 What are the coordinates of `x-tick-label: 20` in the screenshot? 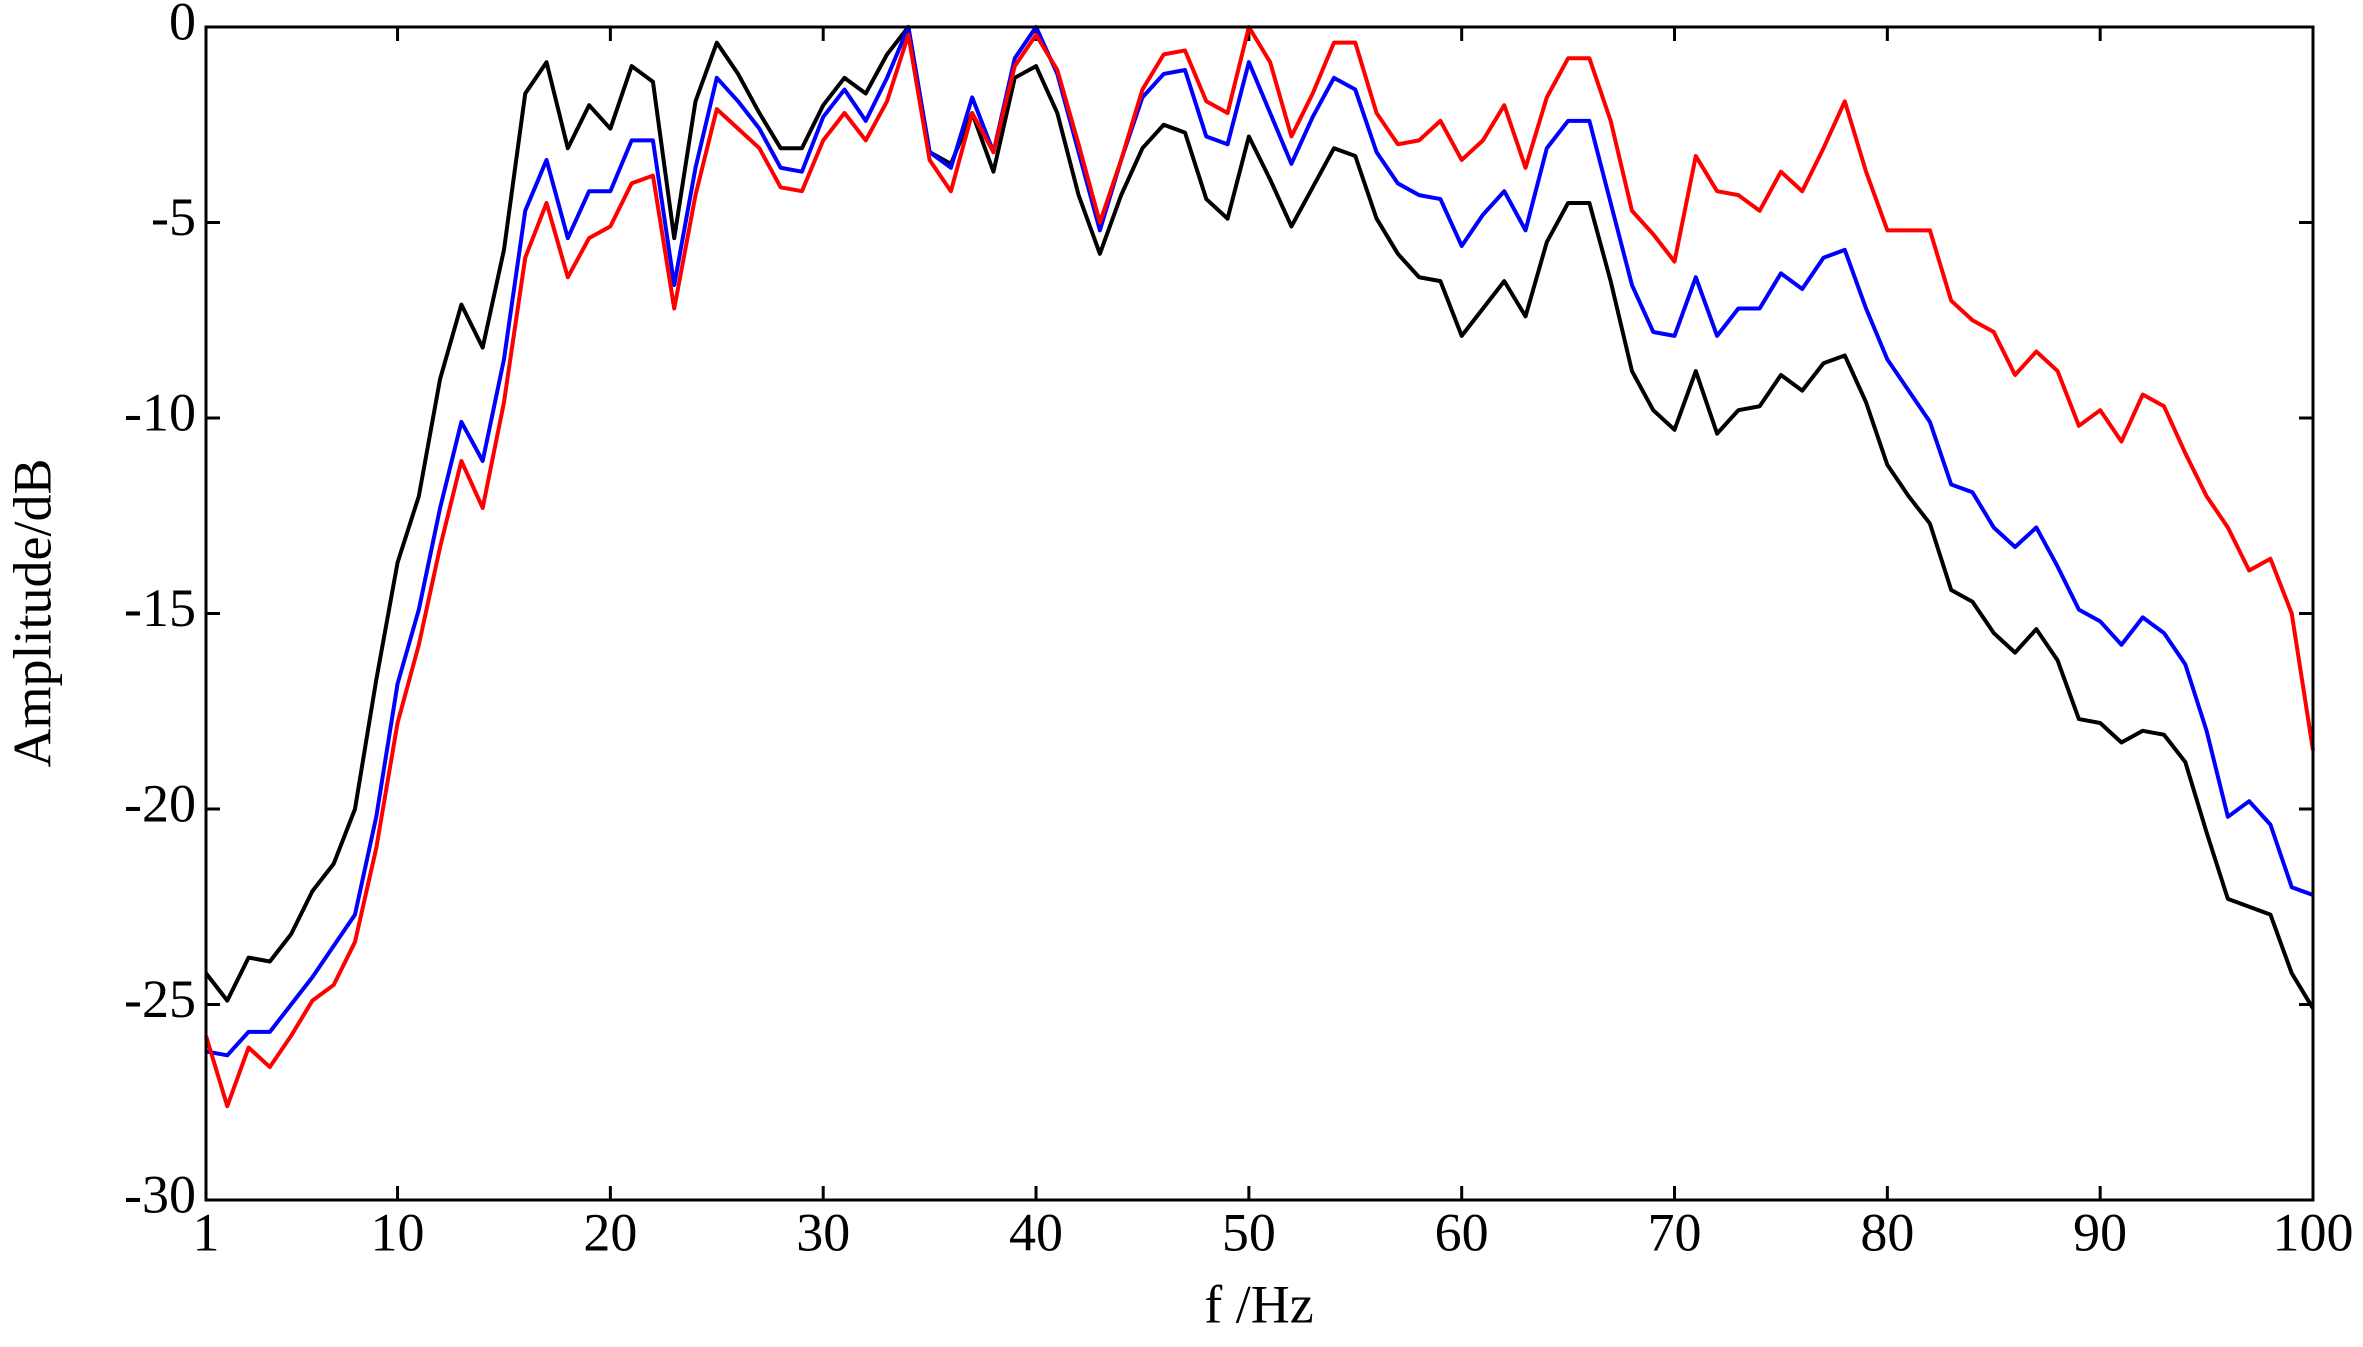 It's located at (610, 1232).